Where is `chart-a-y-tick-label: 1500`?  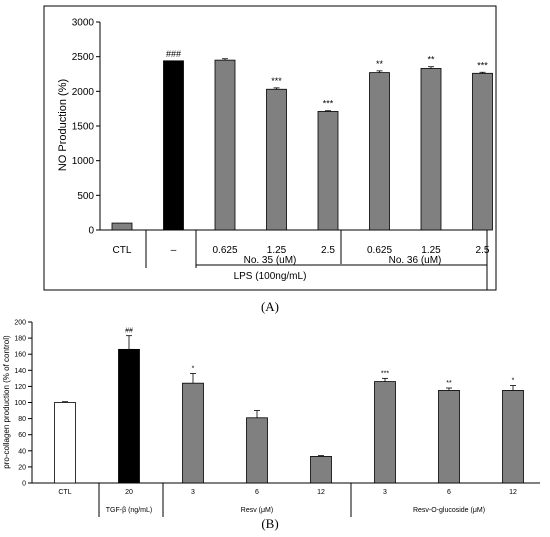
chart-a-y-tick-label: 1500 is located at coordinates (83, 127).